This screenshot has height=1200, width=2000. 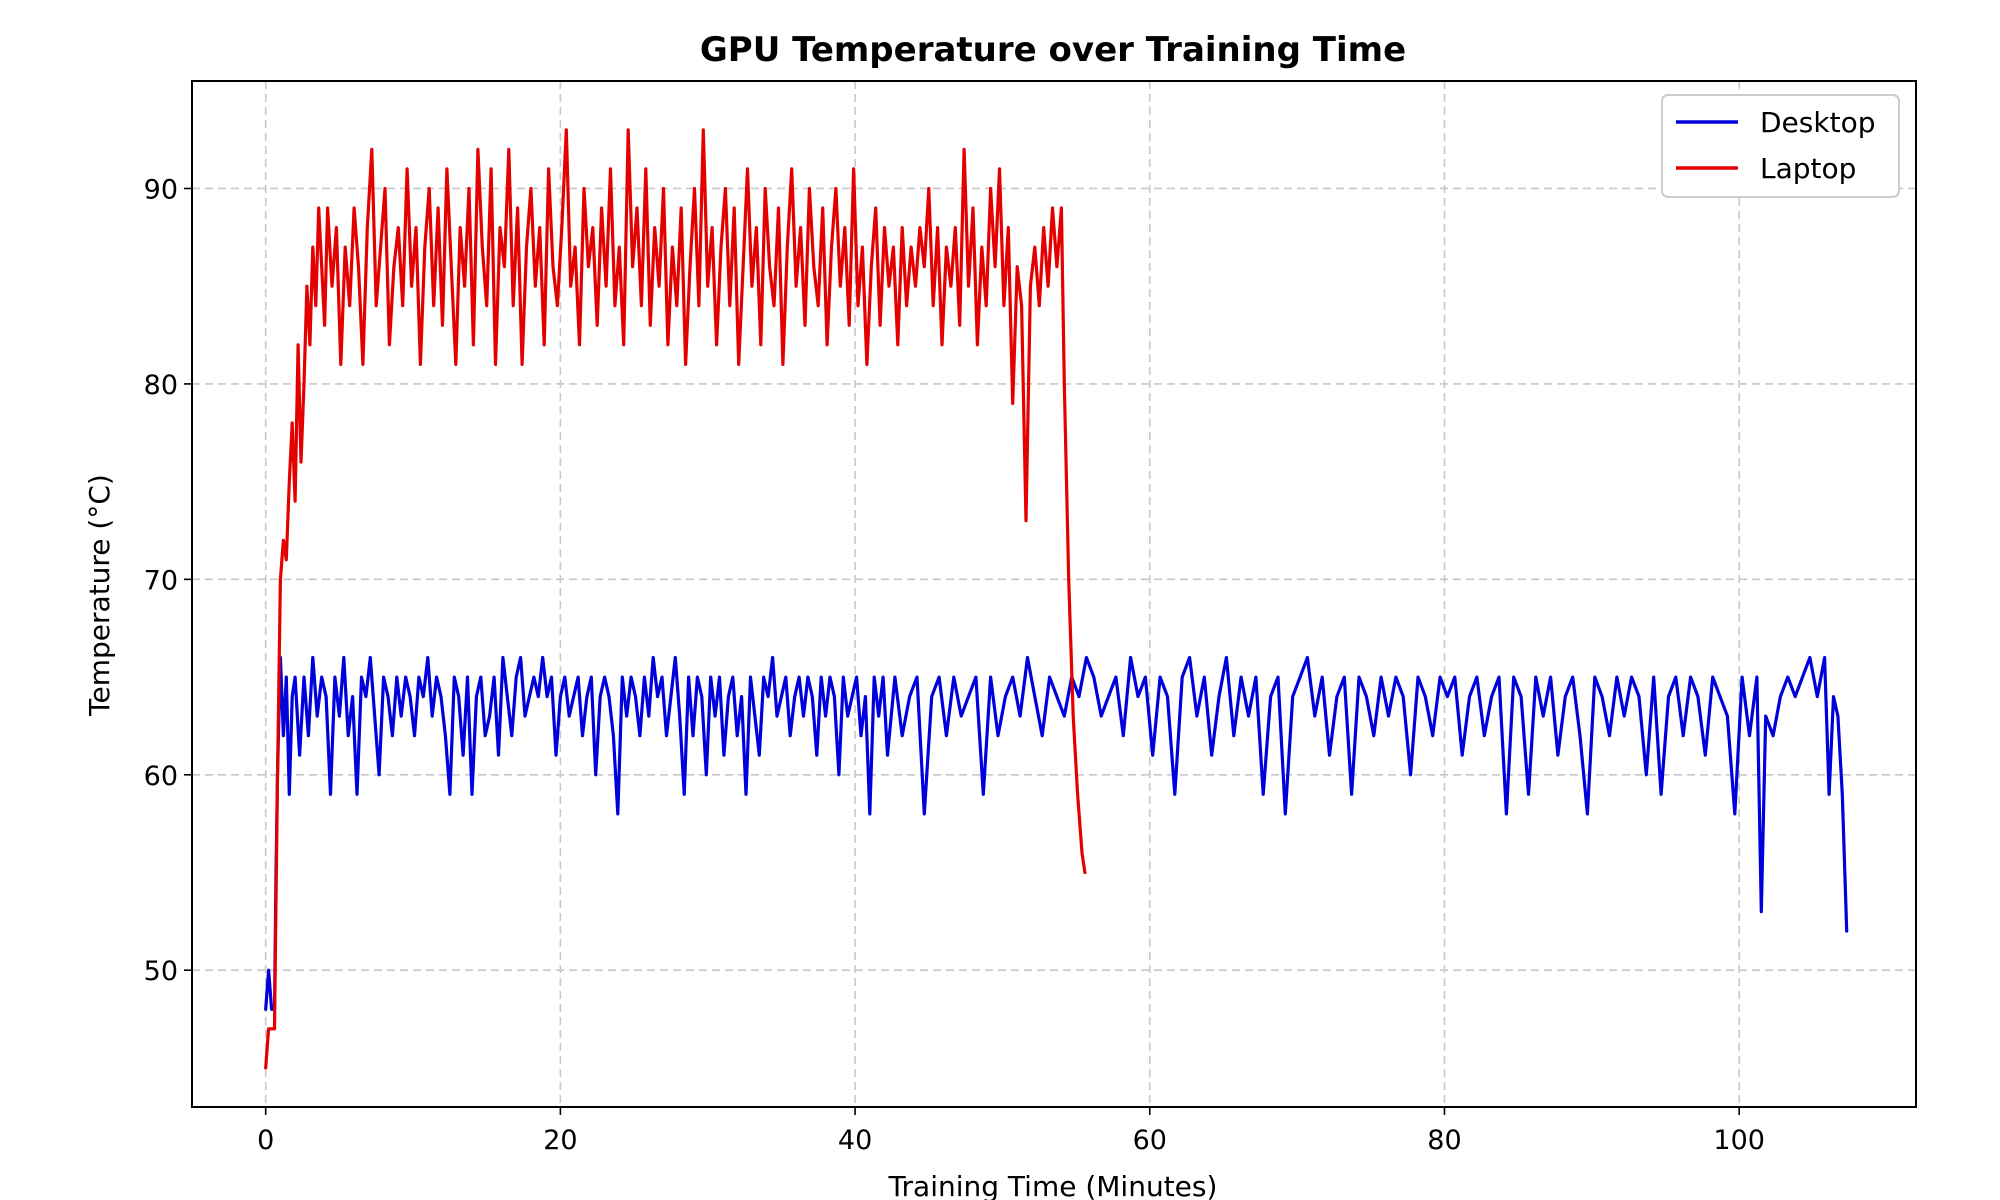 What do you see at coordinates (161, 580) in the screenshot?
I see `y-tick-label: 70` at bounding box center [161, 580].